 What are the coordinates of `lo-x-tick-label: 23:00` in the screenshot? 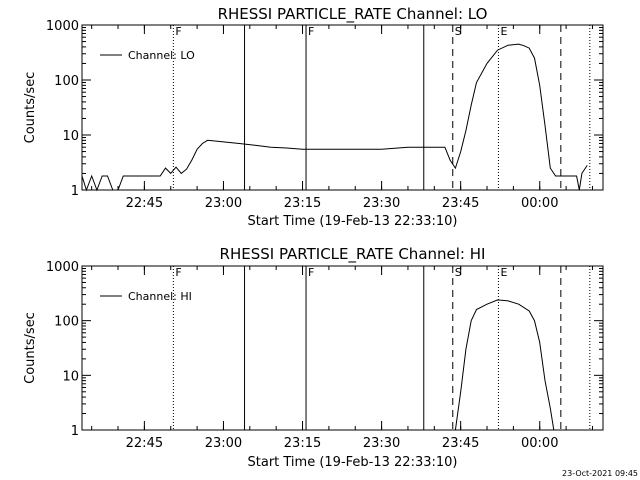 It's located at (223, 203).